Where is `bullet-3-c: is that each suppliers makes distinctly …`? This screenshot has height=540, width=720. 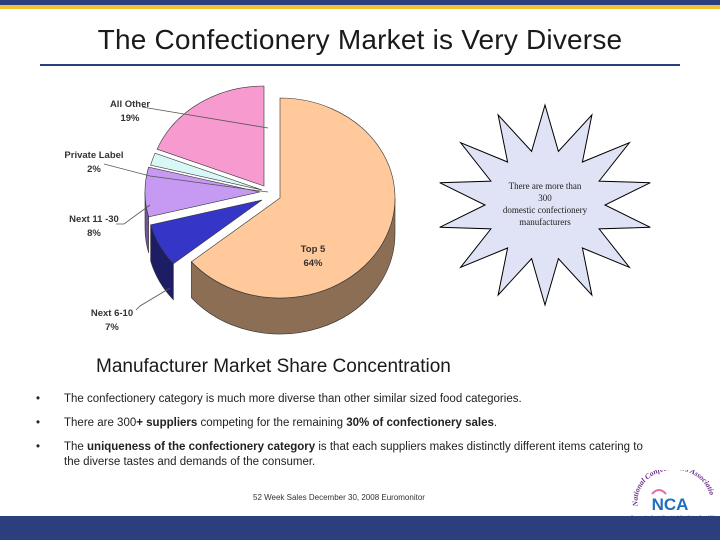
bullet-3-c: is that each suppliers makes distinctly … is located at coordinates (353, 454).